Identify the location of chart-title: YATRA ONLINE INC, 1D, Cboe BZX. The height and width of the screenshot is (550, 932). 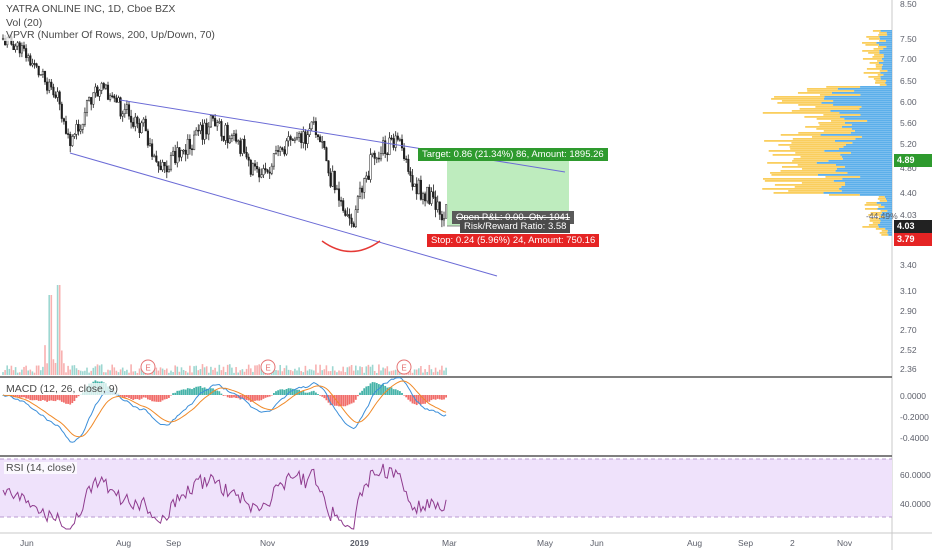
(91, 9).